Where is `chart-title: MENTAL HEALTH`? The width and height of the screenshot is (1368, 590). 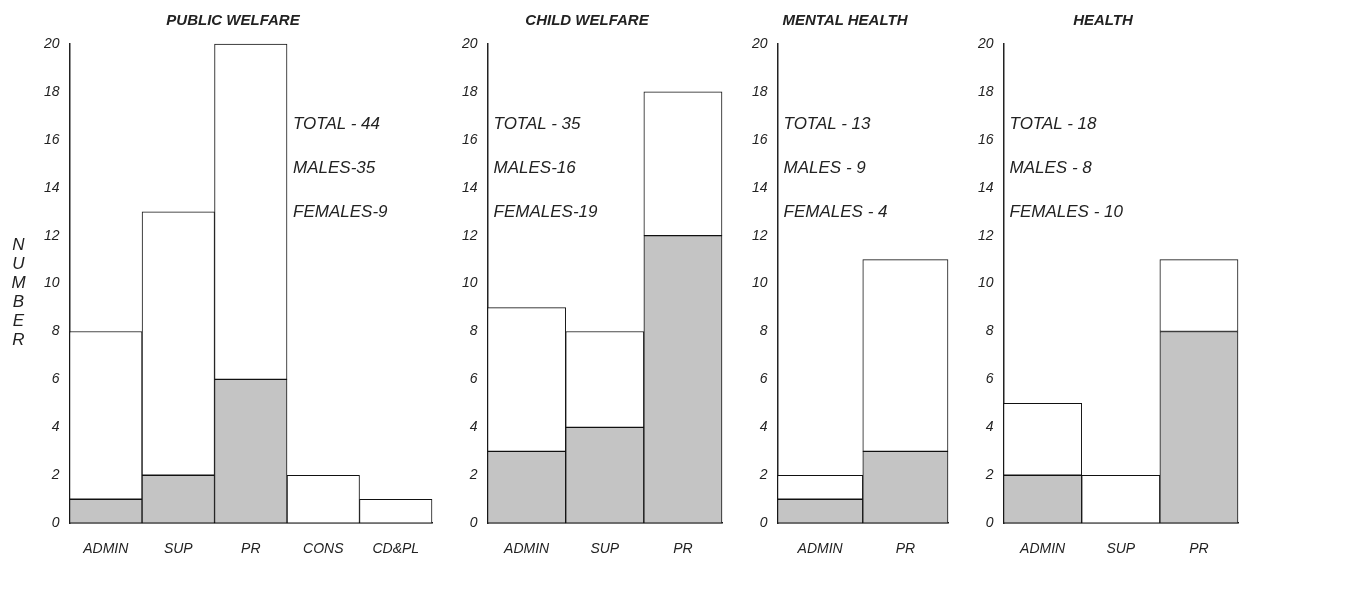
chart-title: MENTAL HEALTH is located at coordinates (845, 20).